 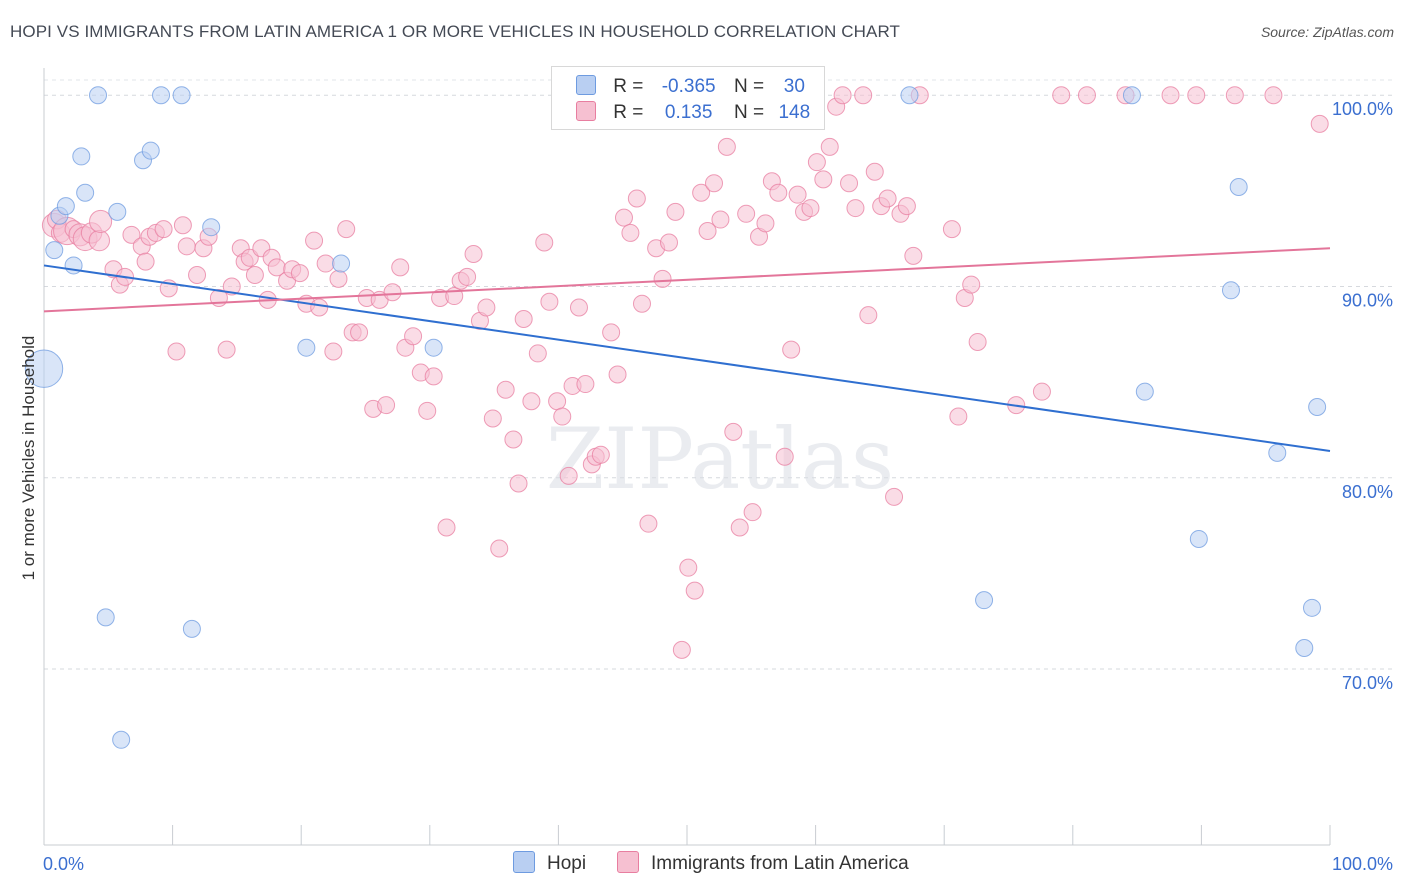 What do you see at coordinates (794, 86) in the screenshot?
I see `hopi-n-value: 30` at bounding box center [794, 86].